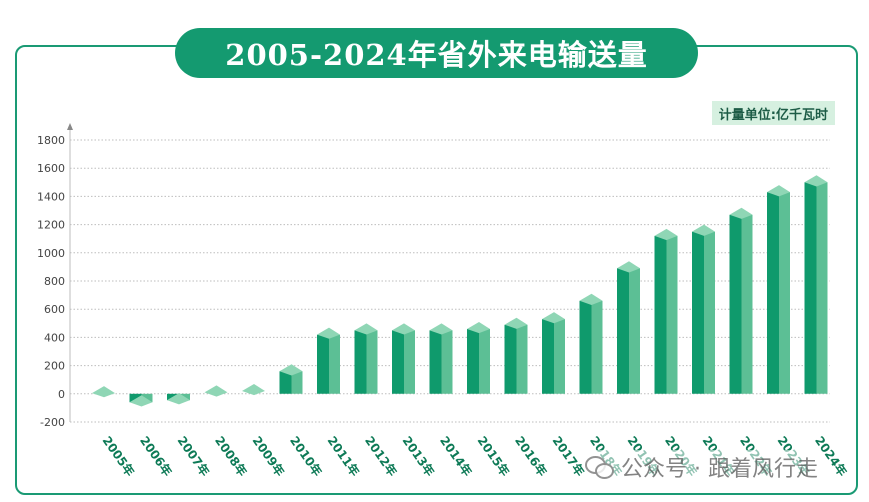 The height and width of the screenshot is (502, 869). Describe the element at coordinates (773, 113) in the screenshot. I see `unit-label: 计量单位:亿千瓦时` at that location.